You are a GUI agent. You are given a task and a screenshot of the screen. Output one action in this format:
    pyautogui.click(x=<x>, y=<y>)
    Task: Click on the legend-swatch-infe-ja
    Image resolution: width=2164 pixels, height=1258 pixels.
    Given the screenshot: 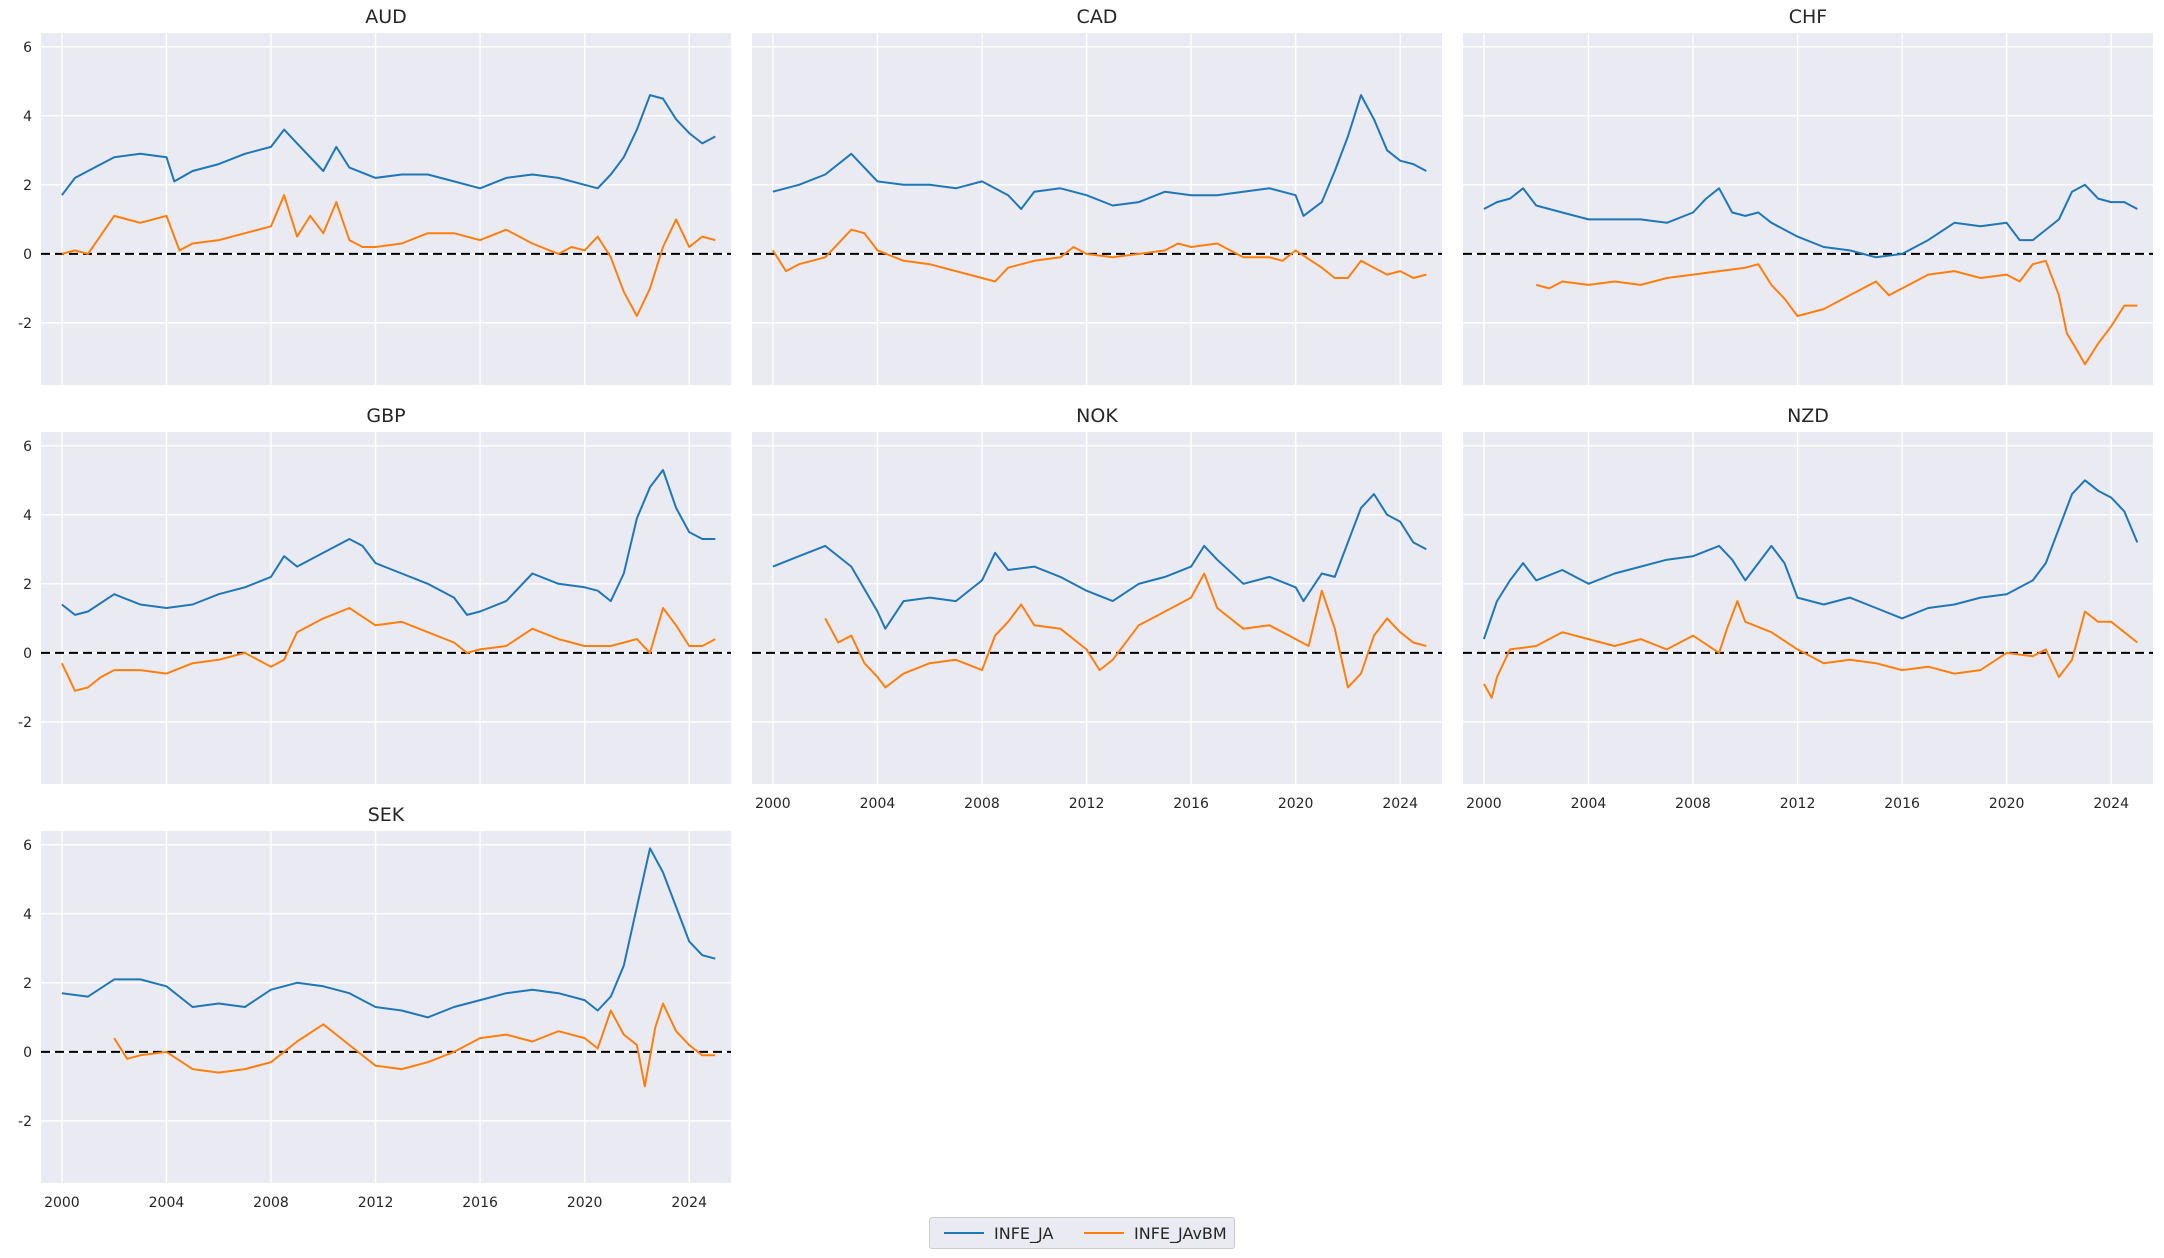 What is the action you would take?
    pyautogui.click(x=964, y=1233)
    